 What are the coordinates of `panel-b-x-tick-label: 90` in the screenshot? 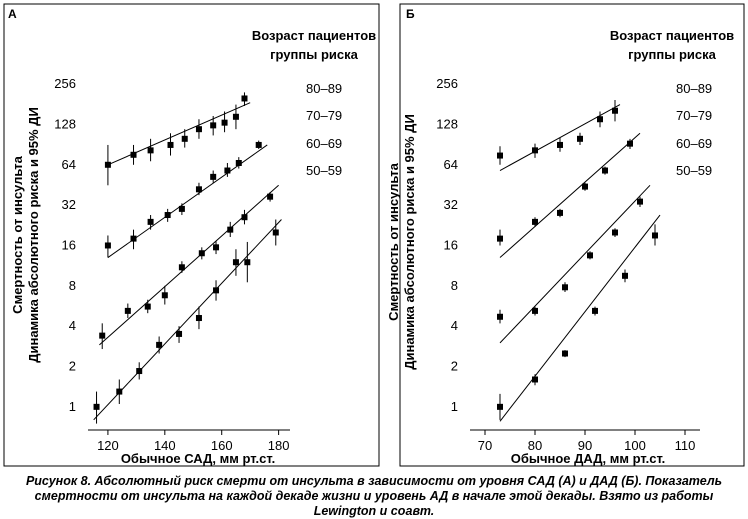 It's located at (585, 445).